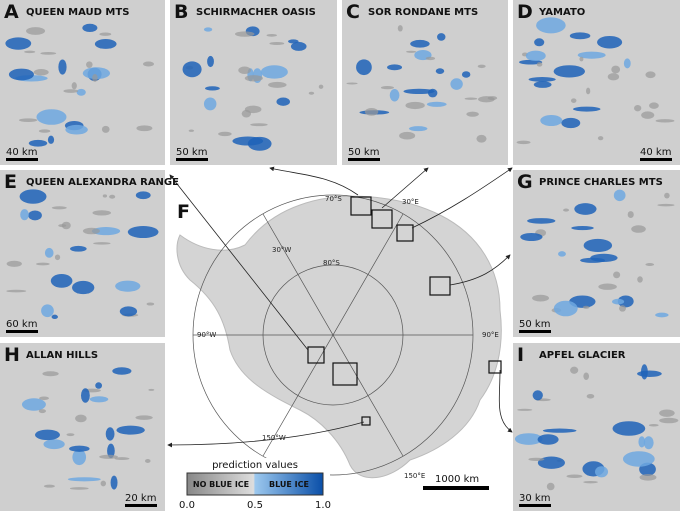  I want to click on region-boxes, so click(404, 311).